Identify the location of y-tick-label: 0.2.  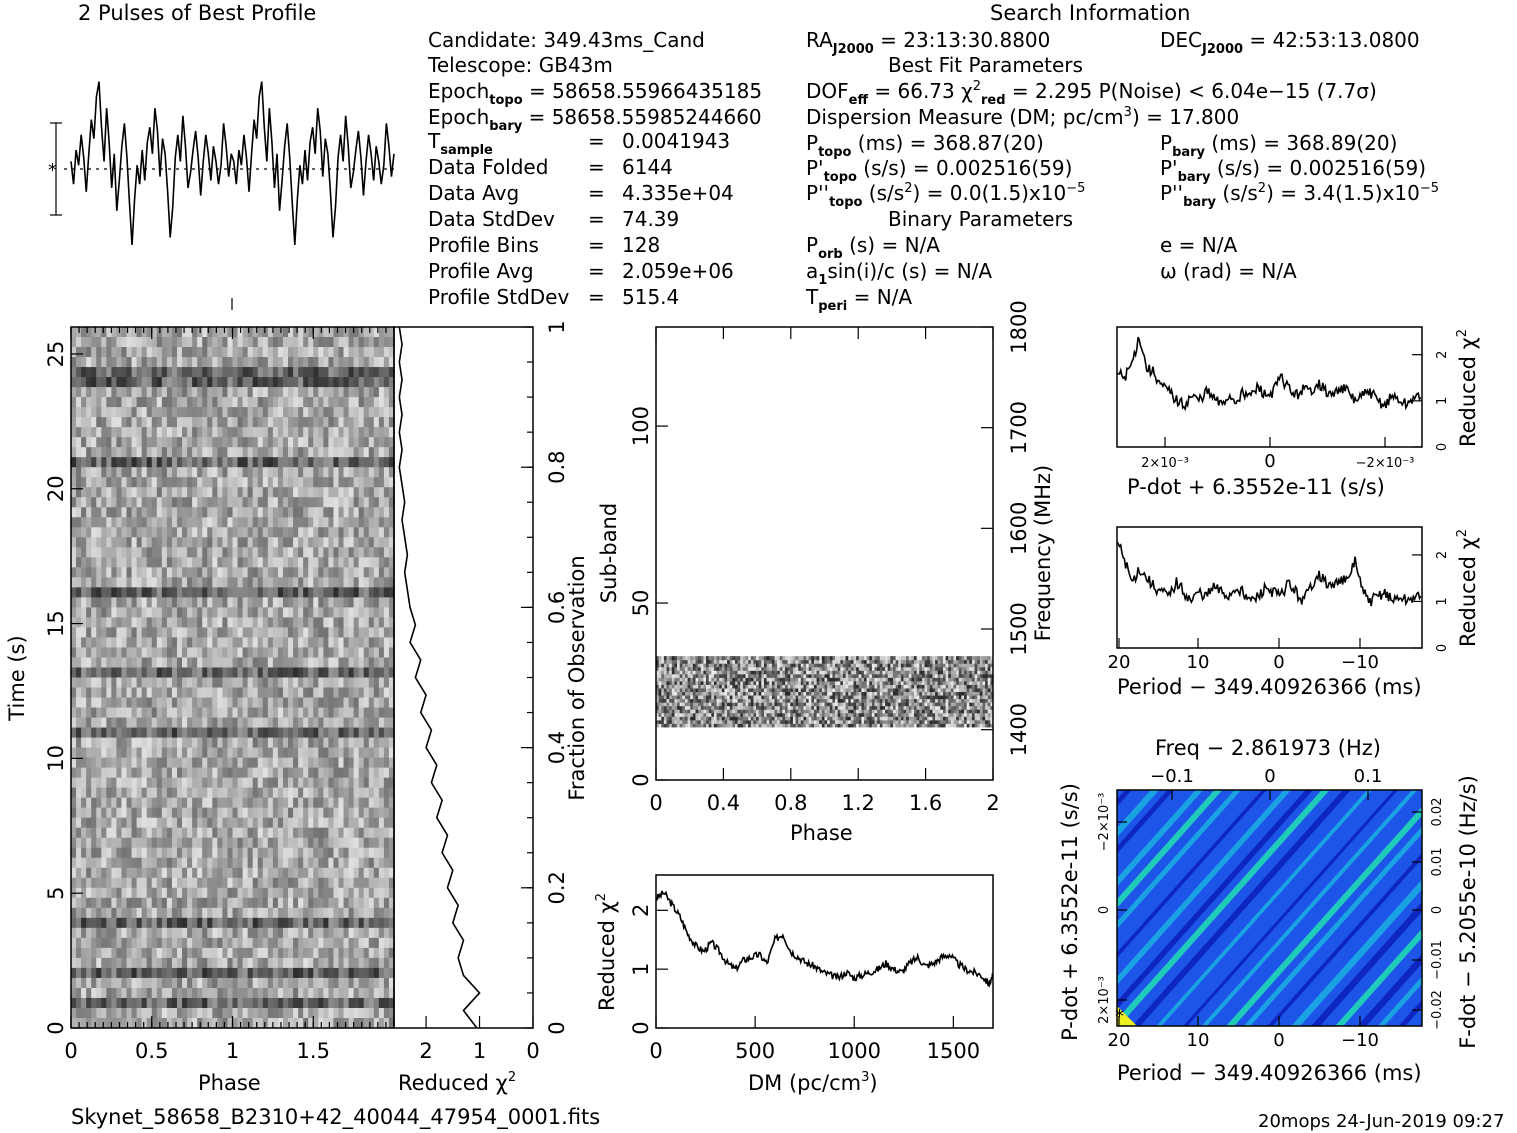
(557, 887).